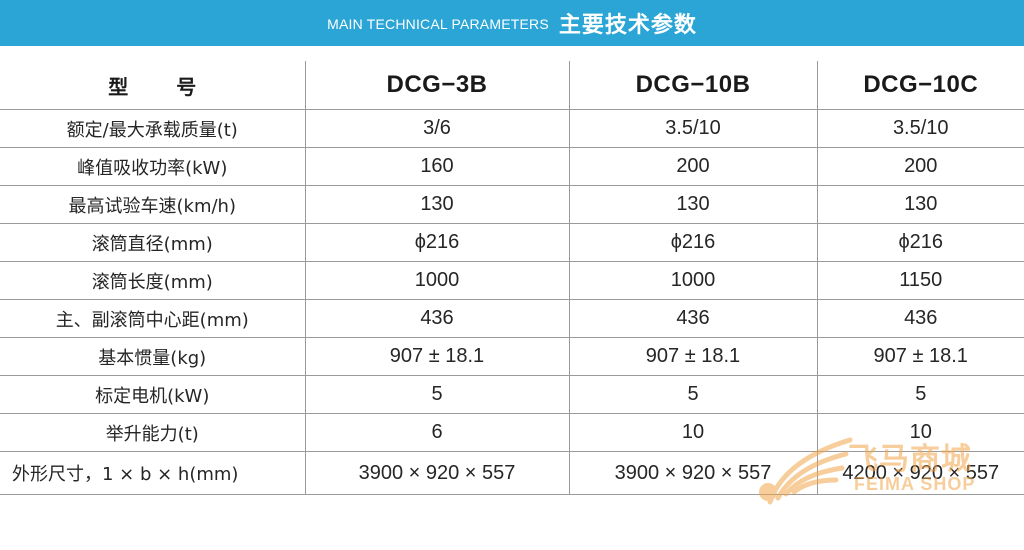  I want to click on row-label: 主、副滚筒中心距(mm), so click(152, 318).